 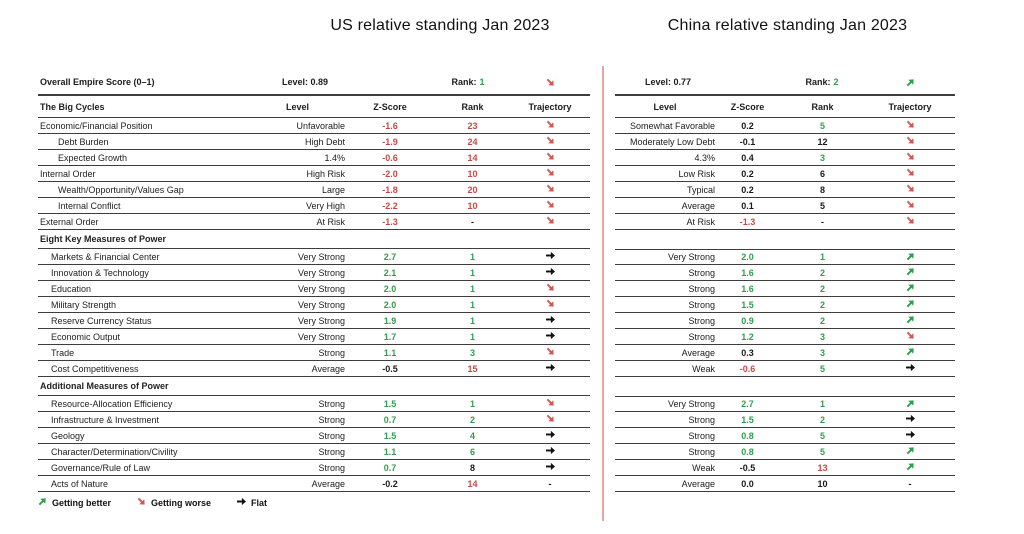 What do you see at coordinates (785, 468) in the screenshot?
I see `table-row: Weak -0.5 13` at bounding box center [785, 468].